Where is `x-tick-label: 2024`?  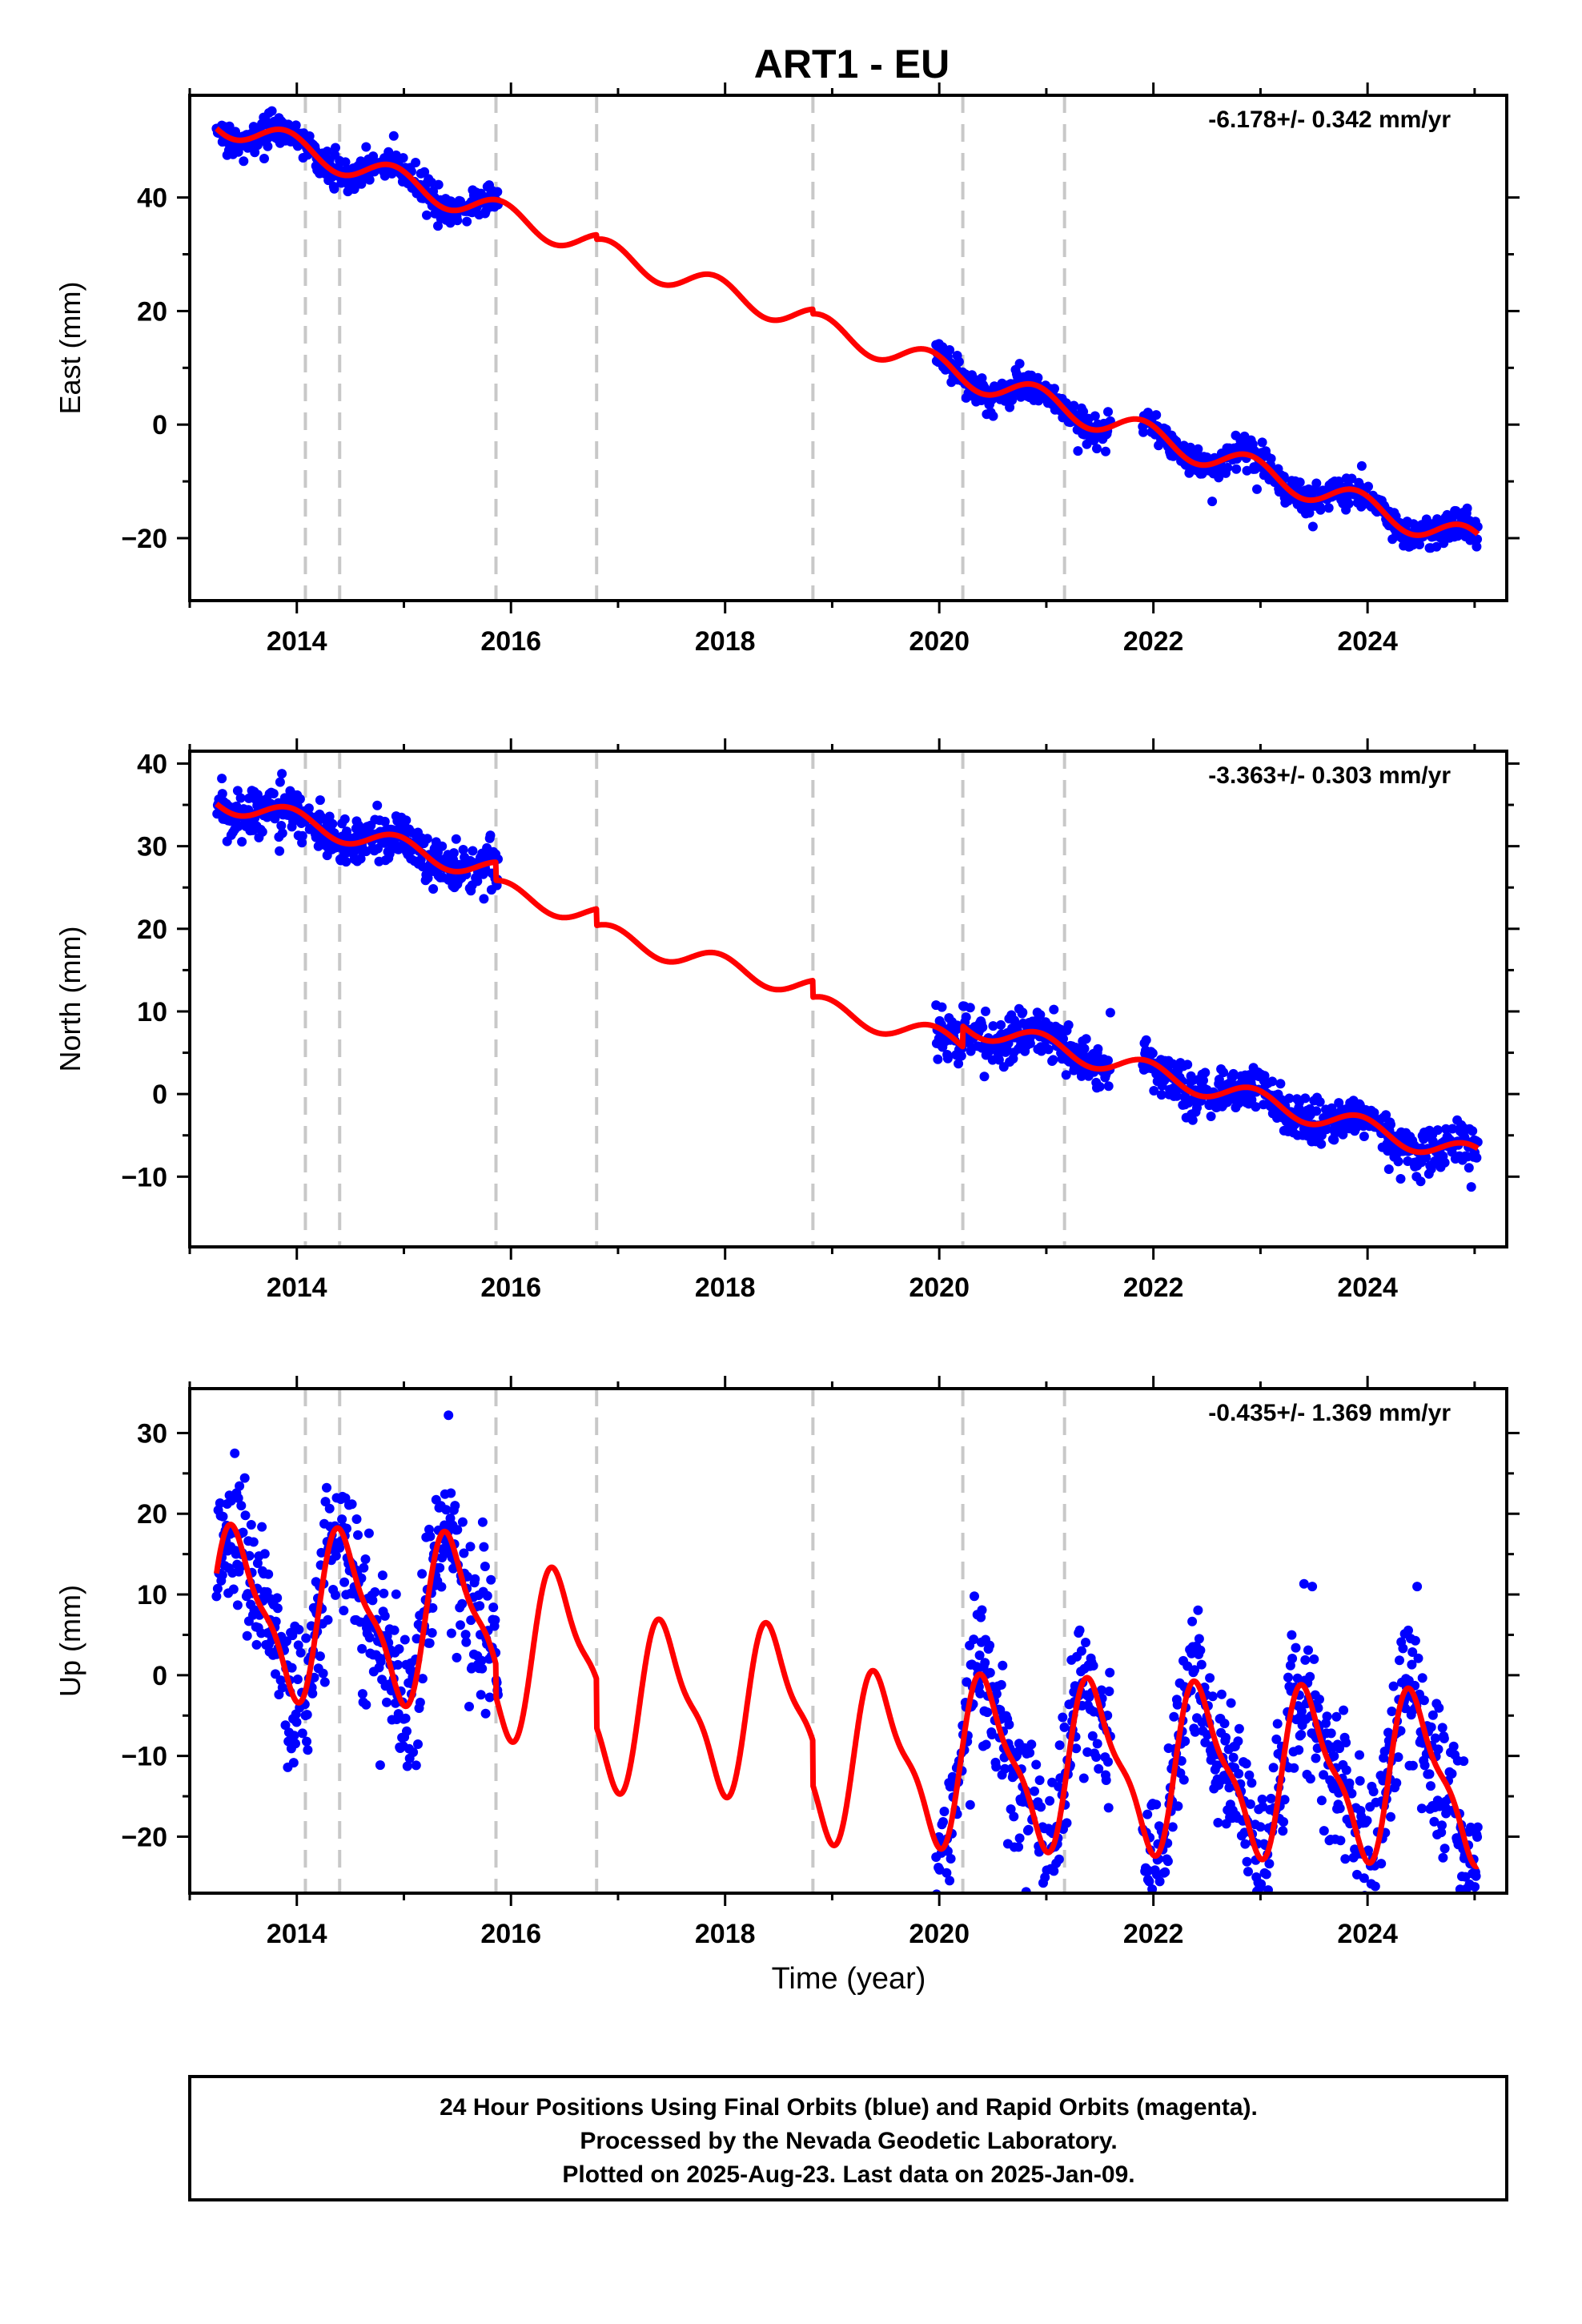
x-tick-label: 2024 is located at coordinates (1367, 1934).